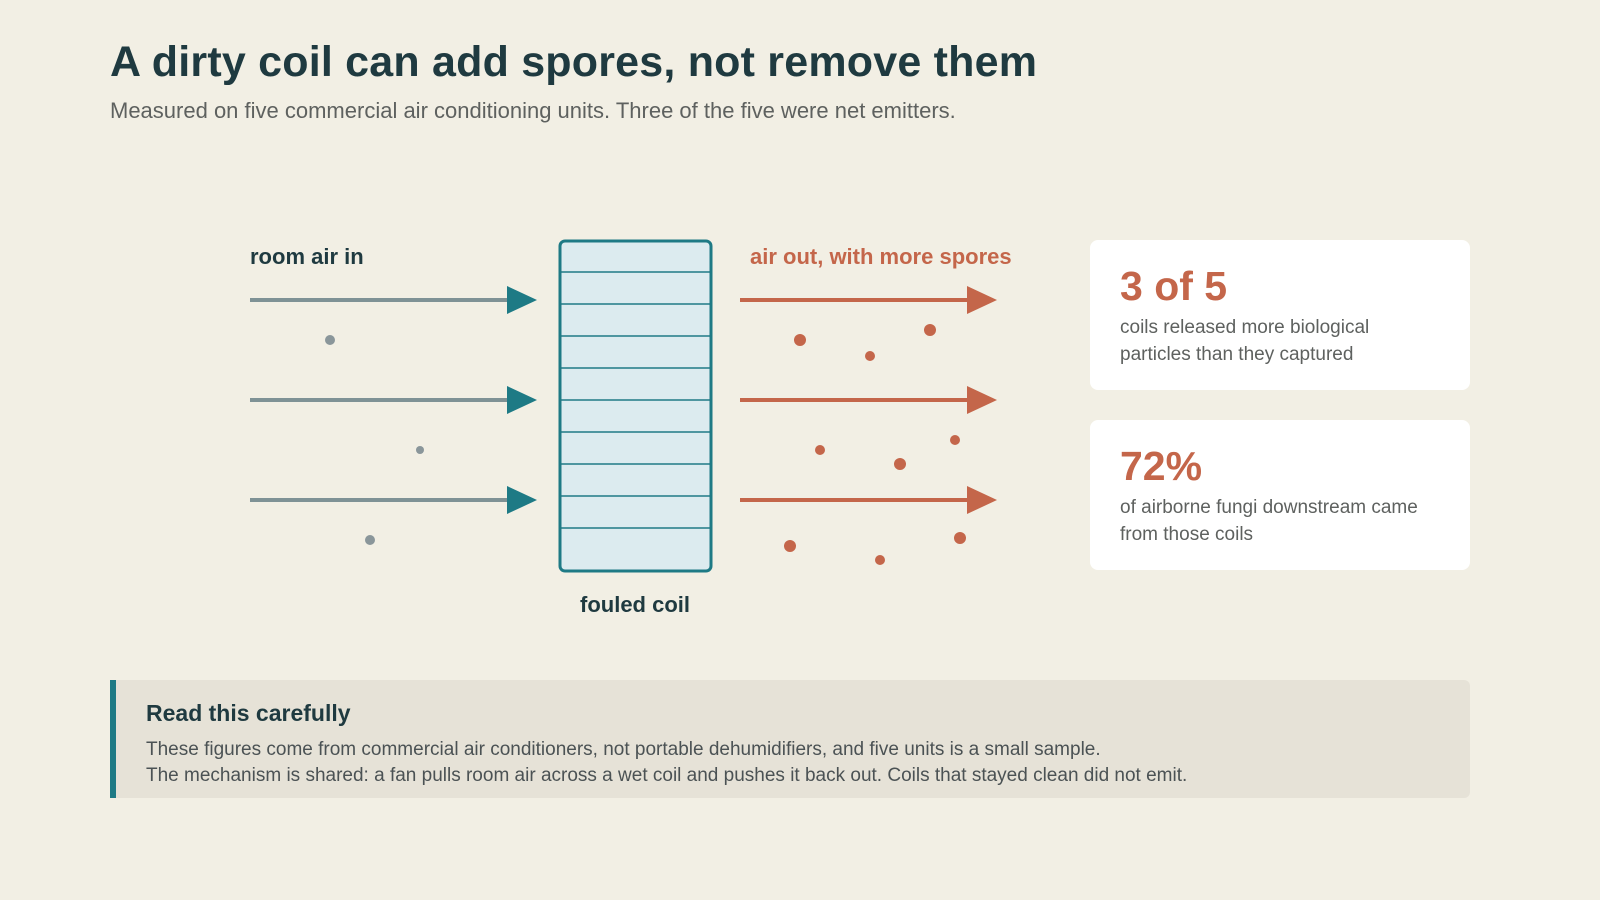 The image size is (1600, 900). What do you see at coordinates (635, 400) in the screenshot?
I see `coil-fins` at bounding box center [635, 400].